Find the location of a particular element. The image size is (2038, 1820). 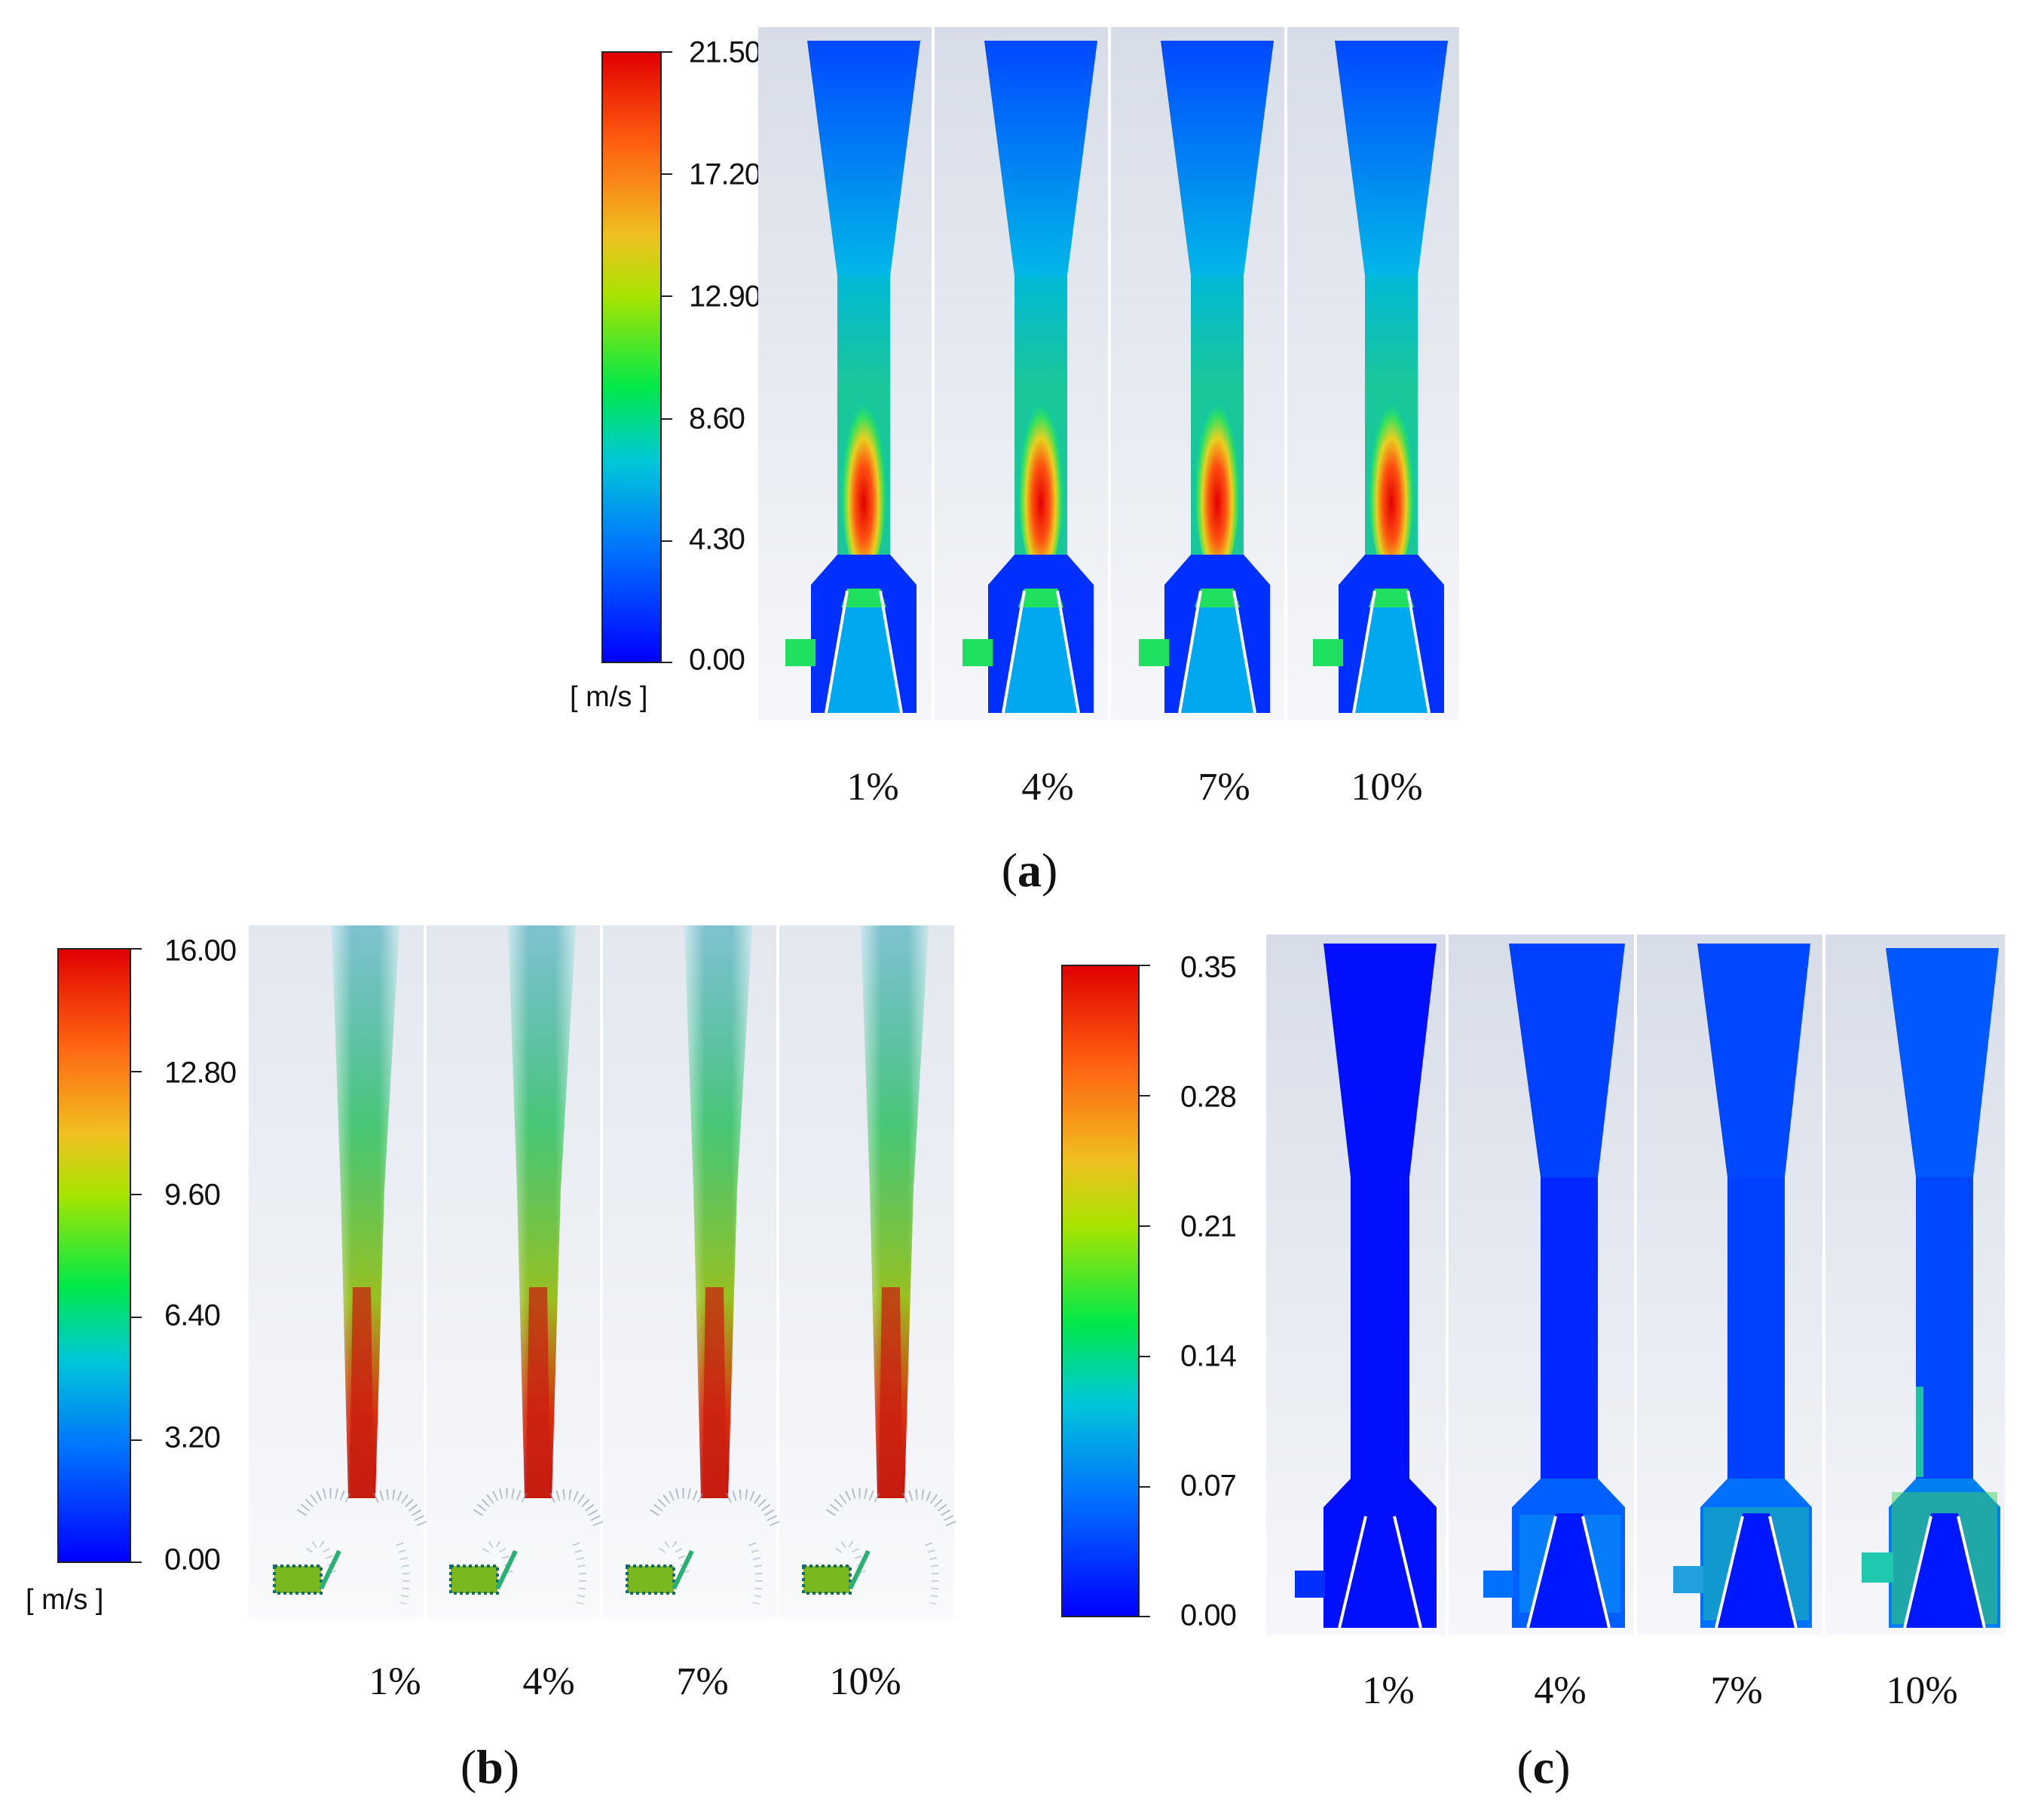

caption-a: (a) is located at coordinates (1029, 870).